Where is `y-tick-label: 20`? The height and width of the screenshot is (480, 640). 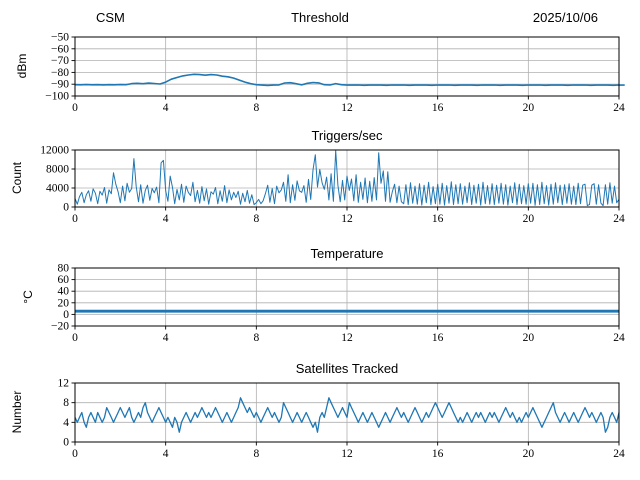
y-tick-label: 20 is located at coordinates (64, 303).